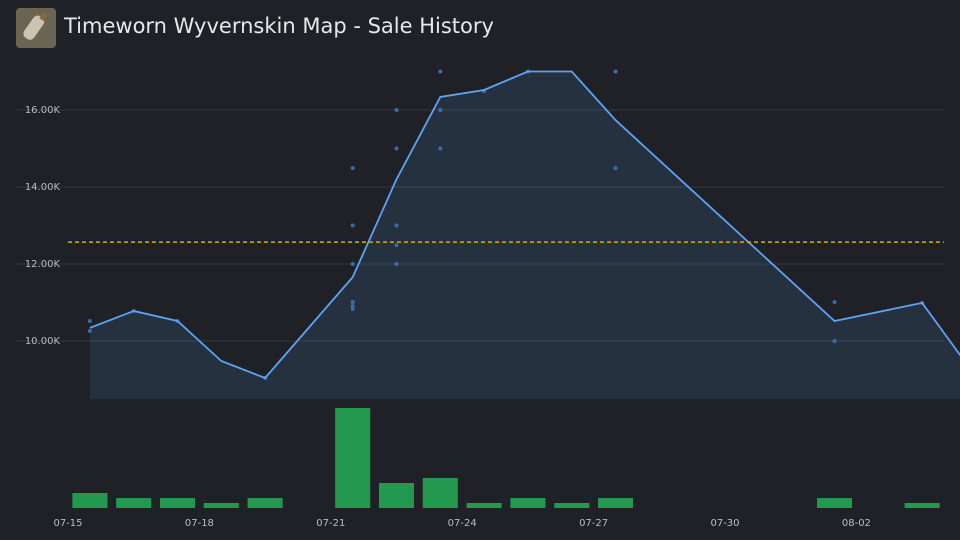  Describe the element at coordinates (856, 523) in the screenshot. I see `x-tick-label: 08-02` at that location.